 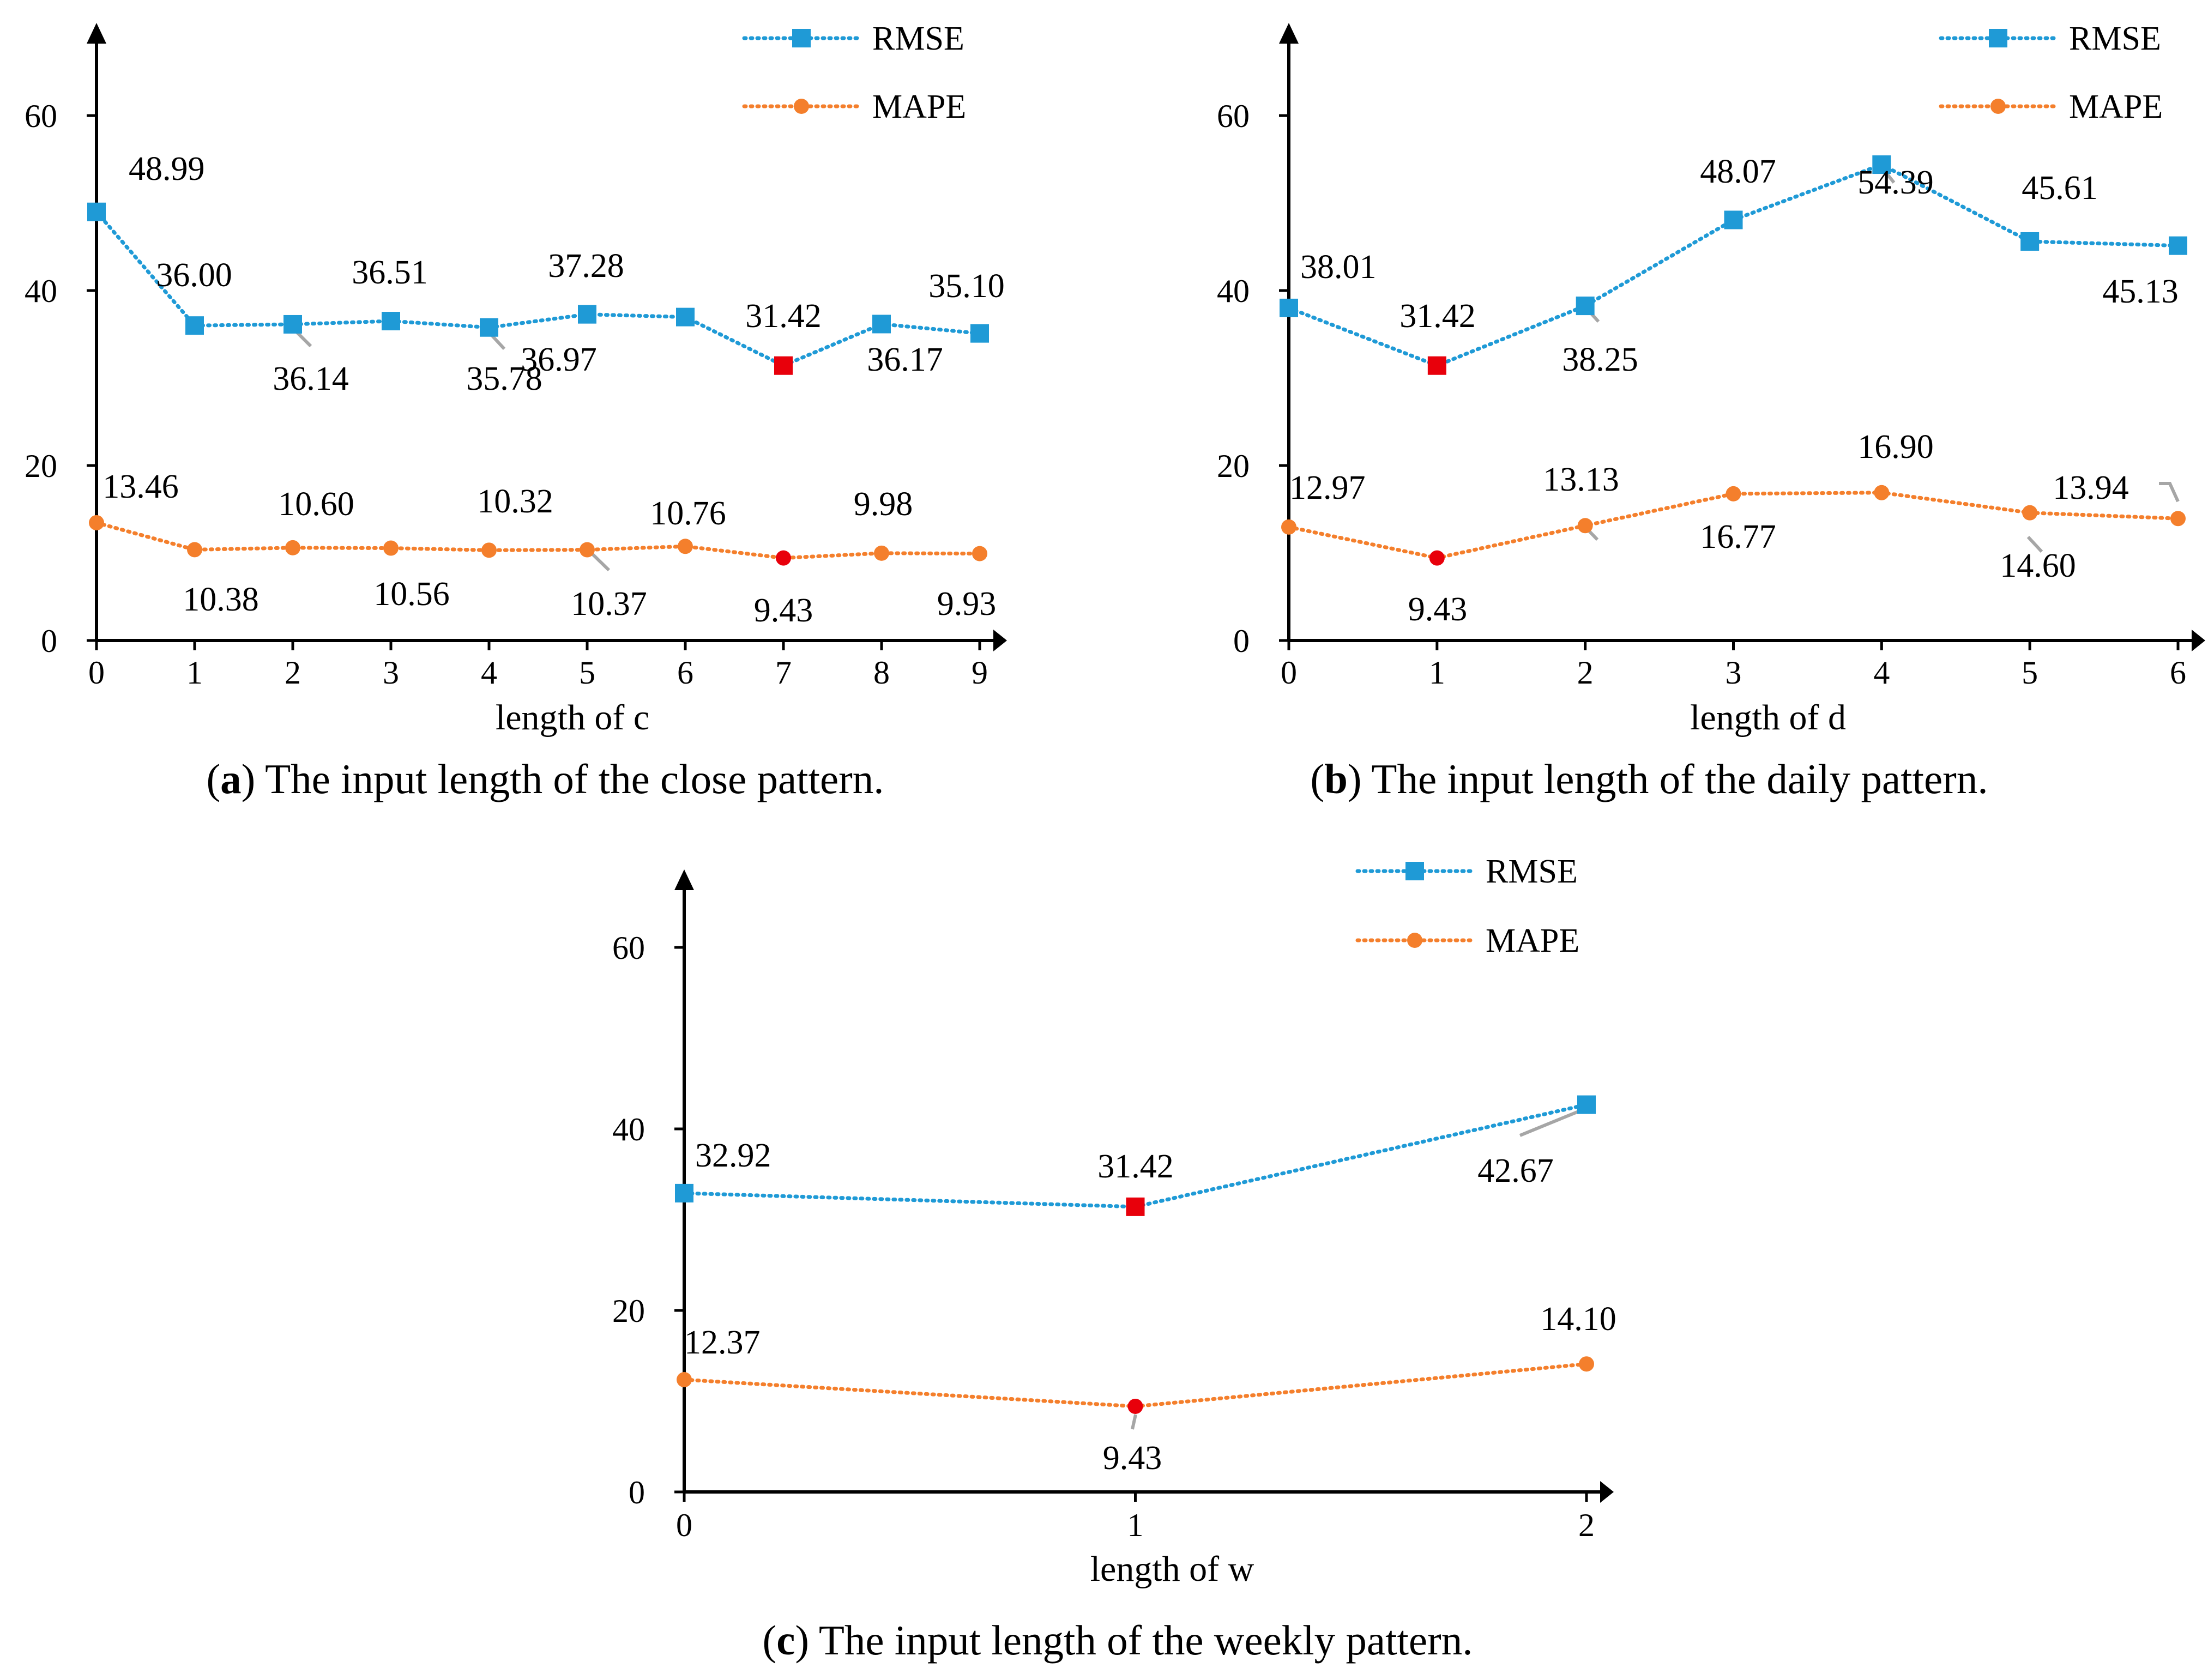 What do you see at coordinates (311, 378) in the screenshot?
I see `data-label-rmse: 36.14` at bounding box center [311, 378].